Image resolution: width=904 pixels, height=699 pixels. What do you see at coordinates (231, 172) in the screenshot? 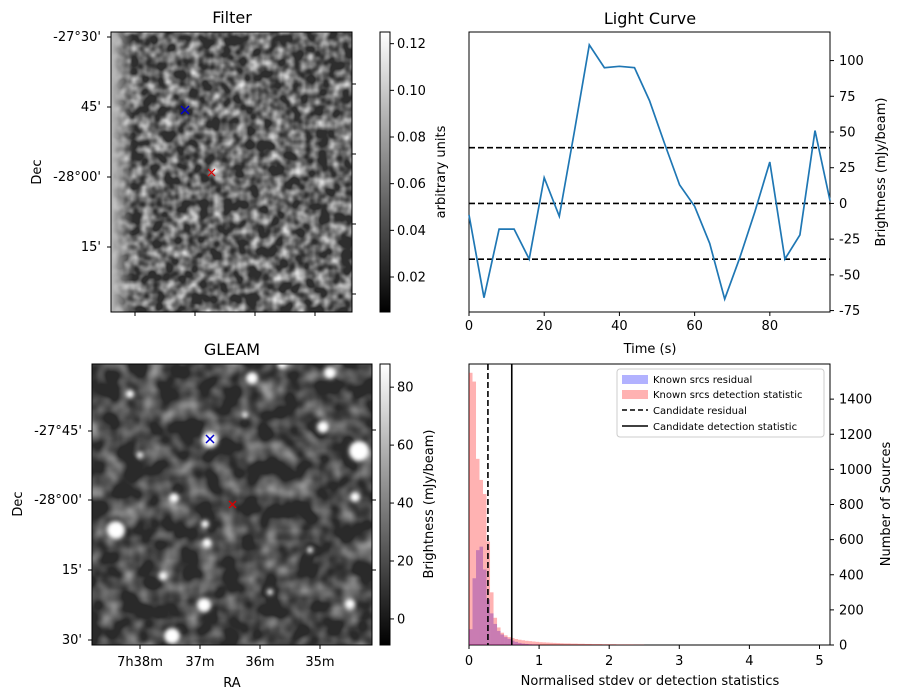
I see `filter-frame` at bounding box center [231, 172].